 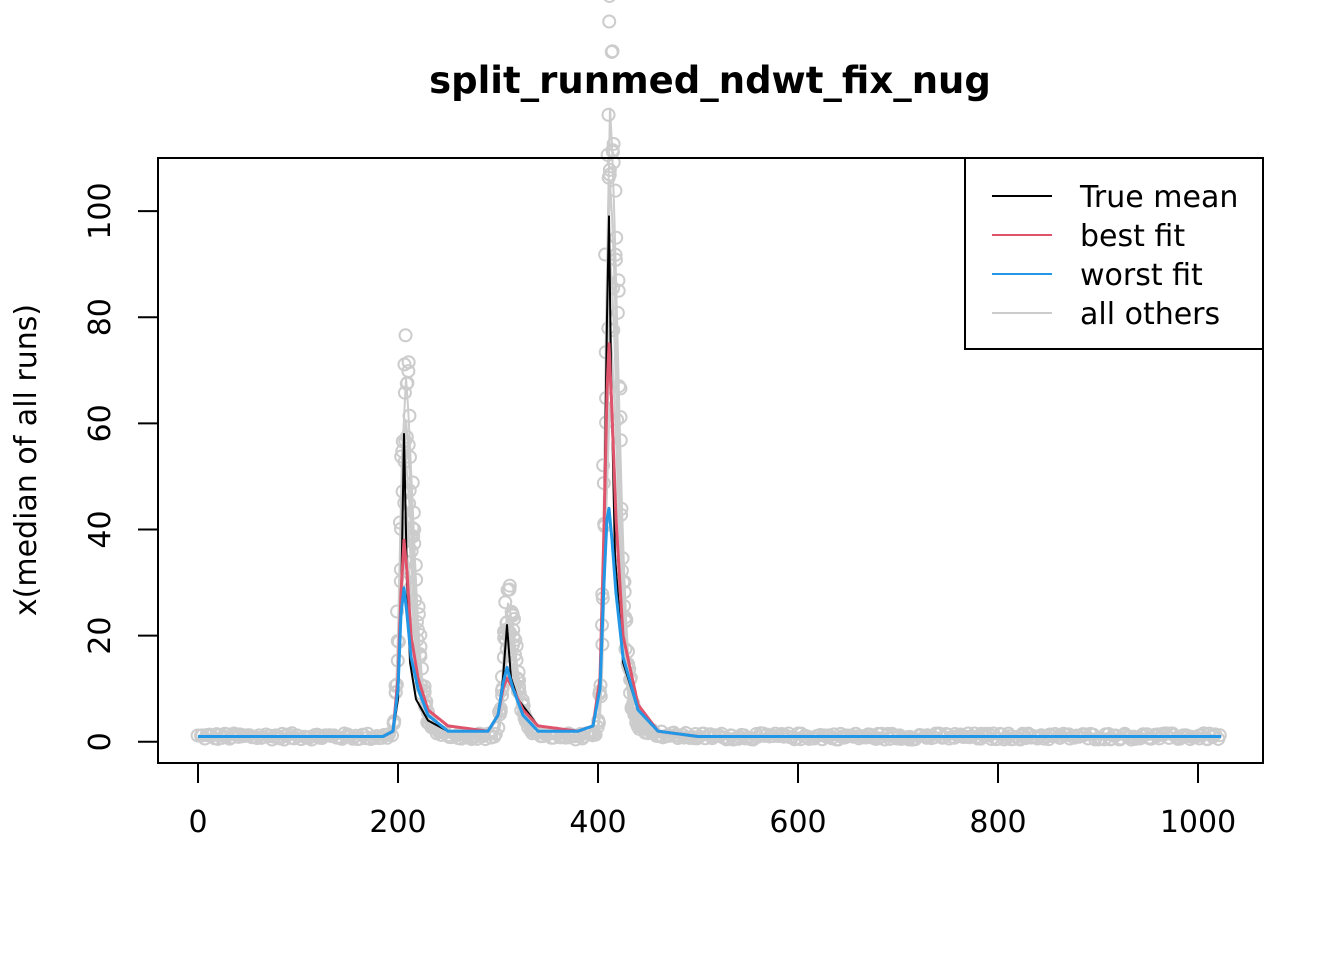 I want to click on legend: True mean best fit worst fit all others, so click(x=1114, y=253).